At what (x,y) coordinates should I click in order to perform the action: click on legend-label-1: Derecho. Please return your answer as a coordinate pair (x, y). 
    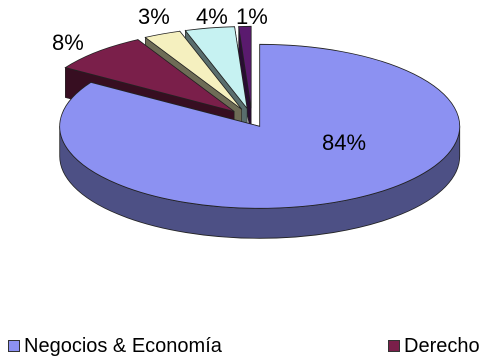
    Looking at the image, I should click on (442, 346).